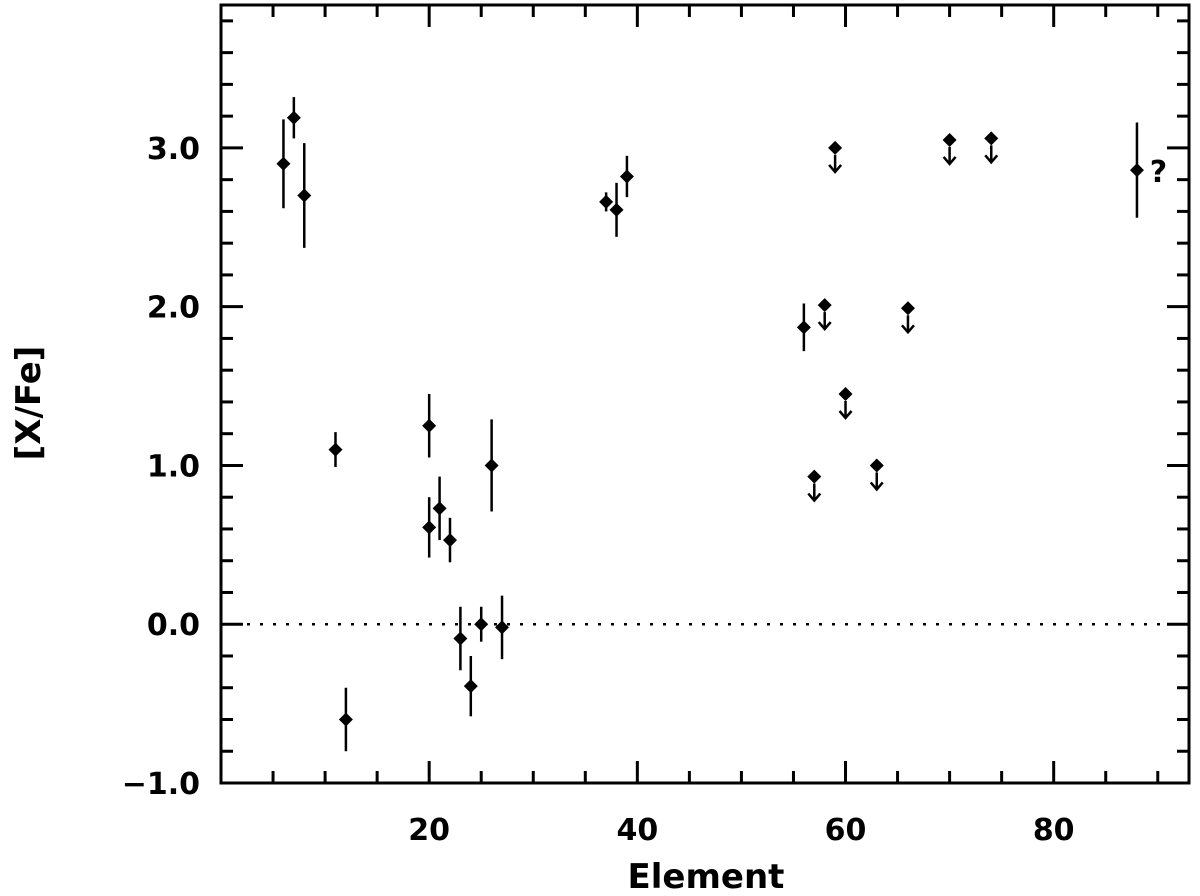 The image size is (1200, 896). What do you see at coordinates (429, 830) in the screenshot?
I see `x-tick-label: 20` at bounding box center [429, 830].